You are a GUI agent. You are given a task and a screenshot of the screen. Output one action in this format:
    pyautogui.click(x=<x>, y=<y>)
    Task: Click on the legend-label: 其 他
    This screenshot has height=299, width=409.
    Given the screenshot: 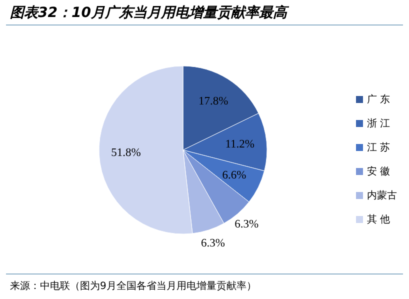 What is the action you would take?
    pyautogui.click(x=378, y=220)
    